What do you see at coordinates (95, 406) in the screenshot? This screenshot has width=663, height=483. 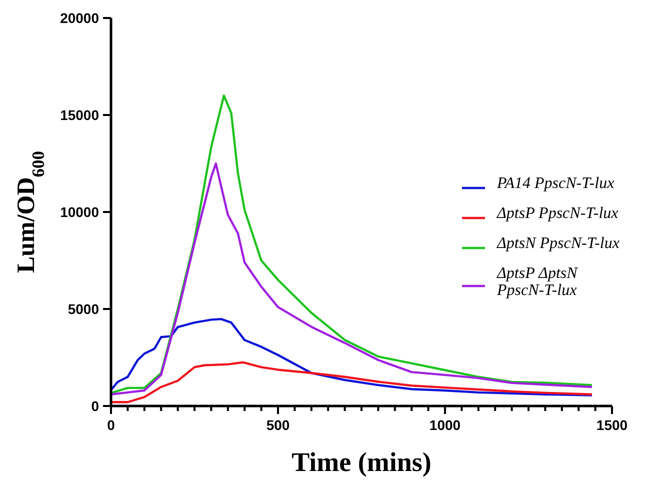 I see `y-tick-label: 0` at bounding box center [95, 406].